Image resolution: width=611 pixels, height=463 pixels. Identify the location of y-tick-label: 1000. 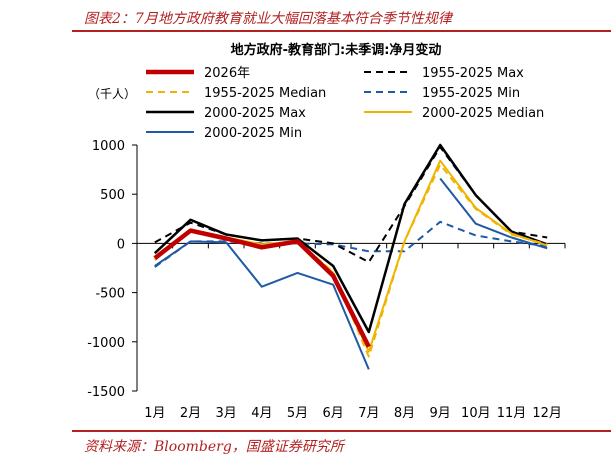
(108, 146).